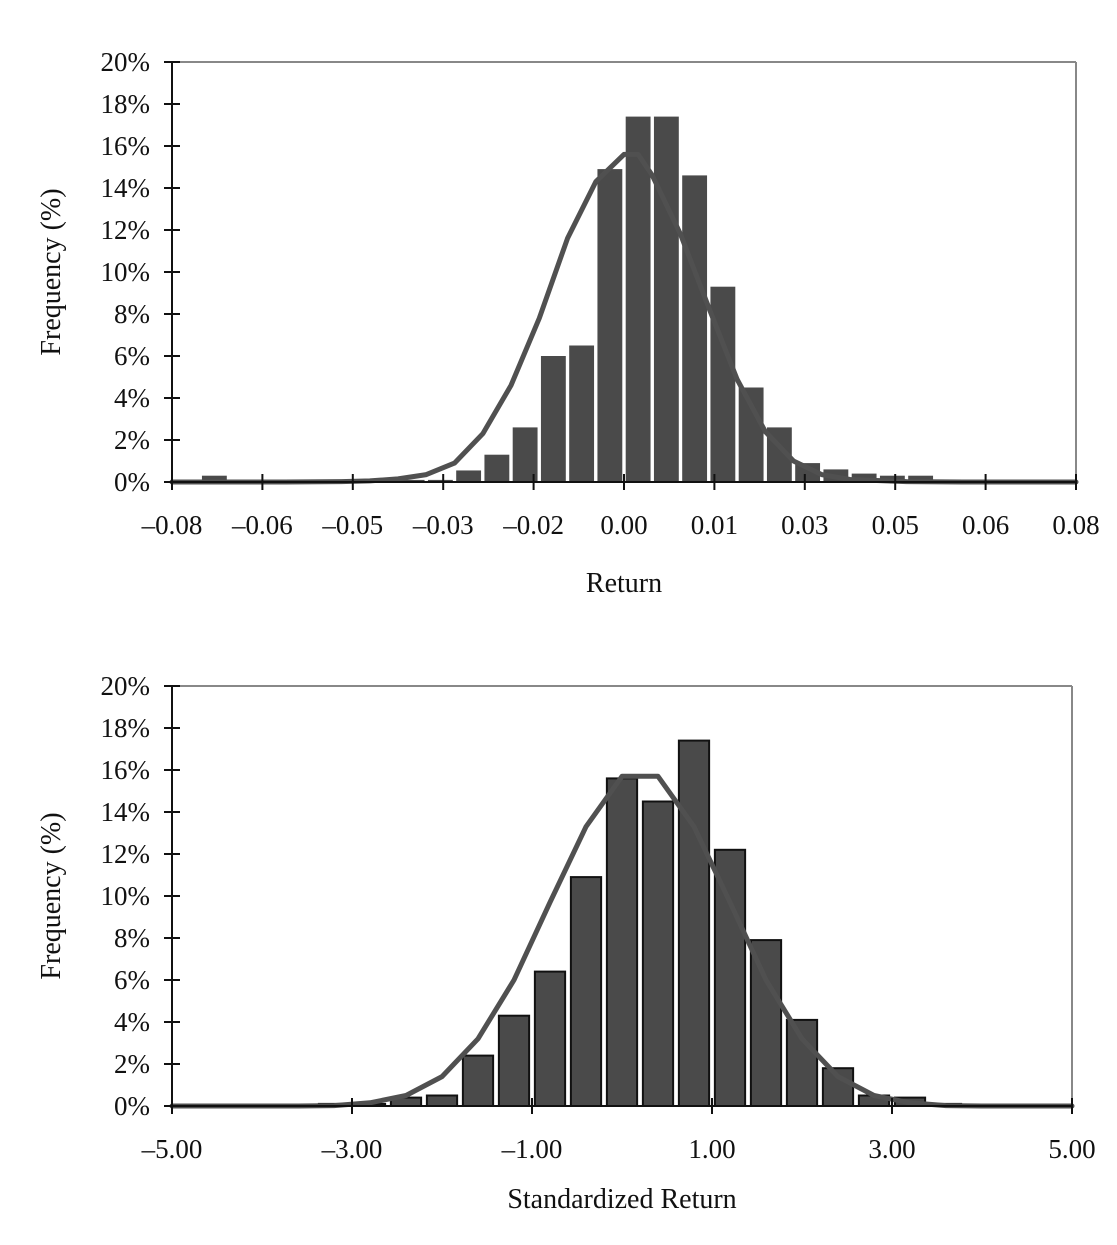 The width and height of the screenshot is (1117, 1245). What do you see at coordinates (533, 525) in the screenshot?
I see `x-tick-label: –0.02` at bounding box center [533, 525].